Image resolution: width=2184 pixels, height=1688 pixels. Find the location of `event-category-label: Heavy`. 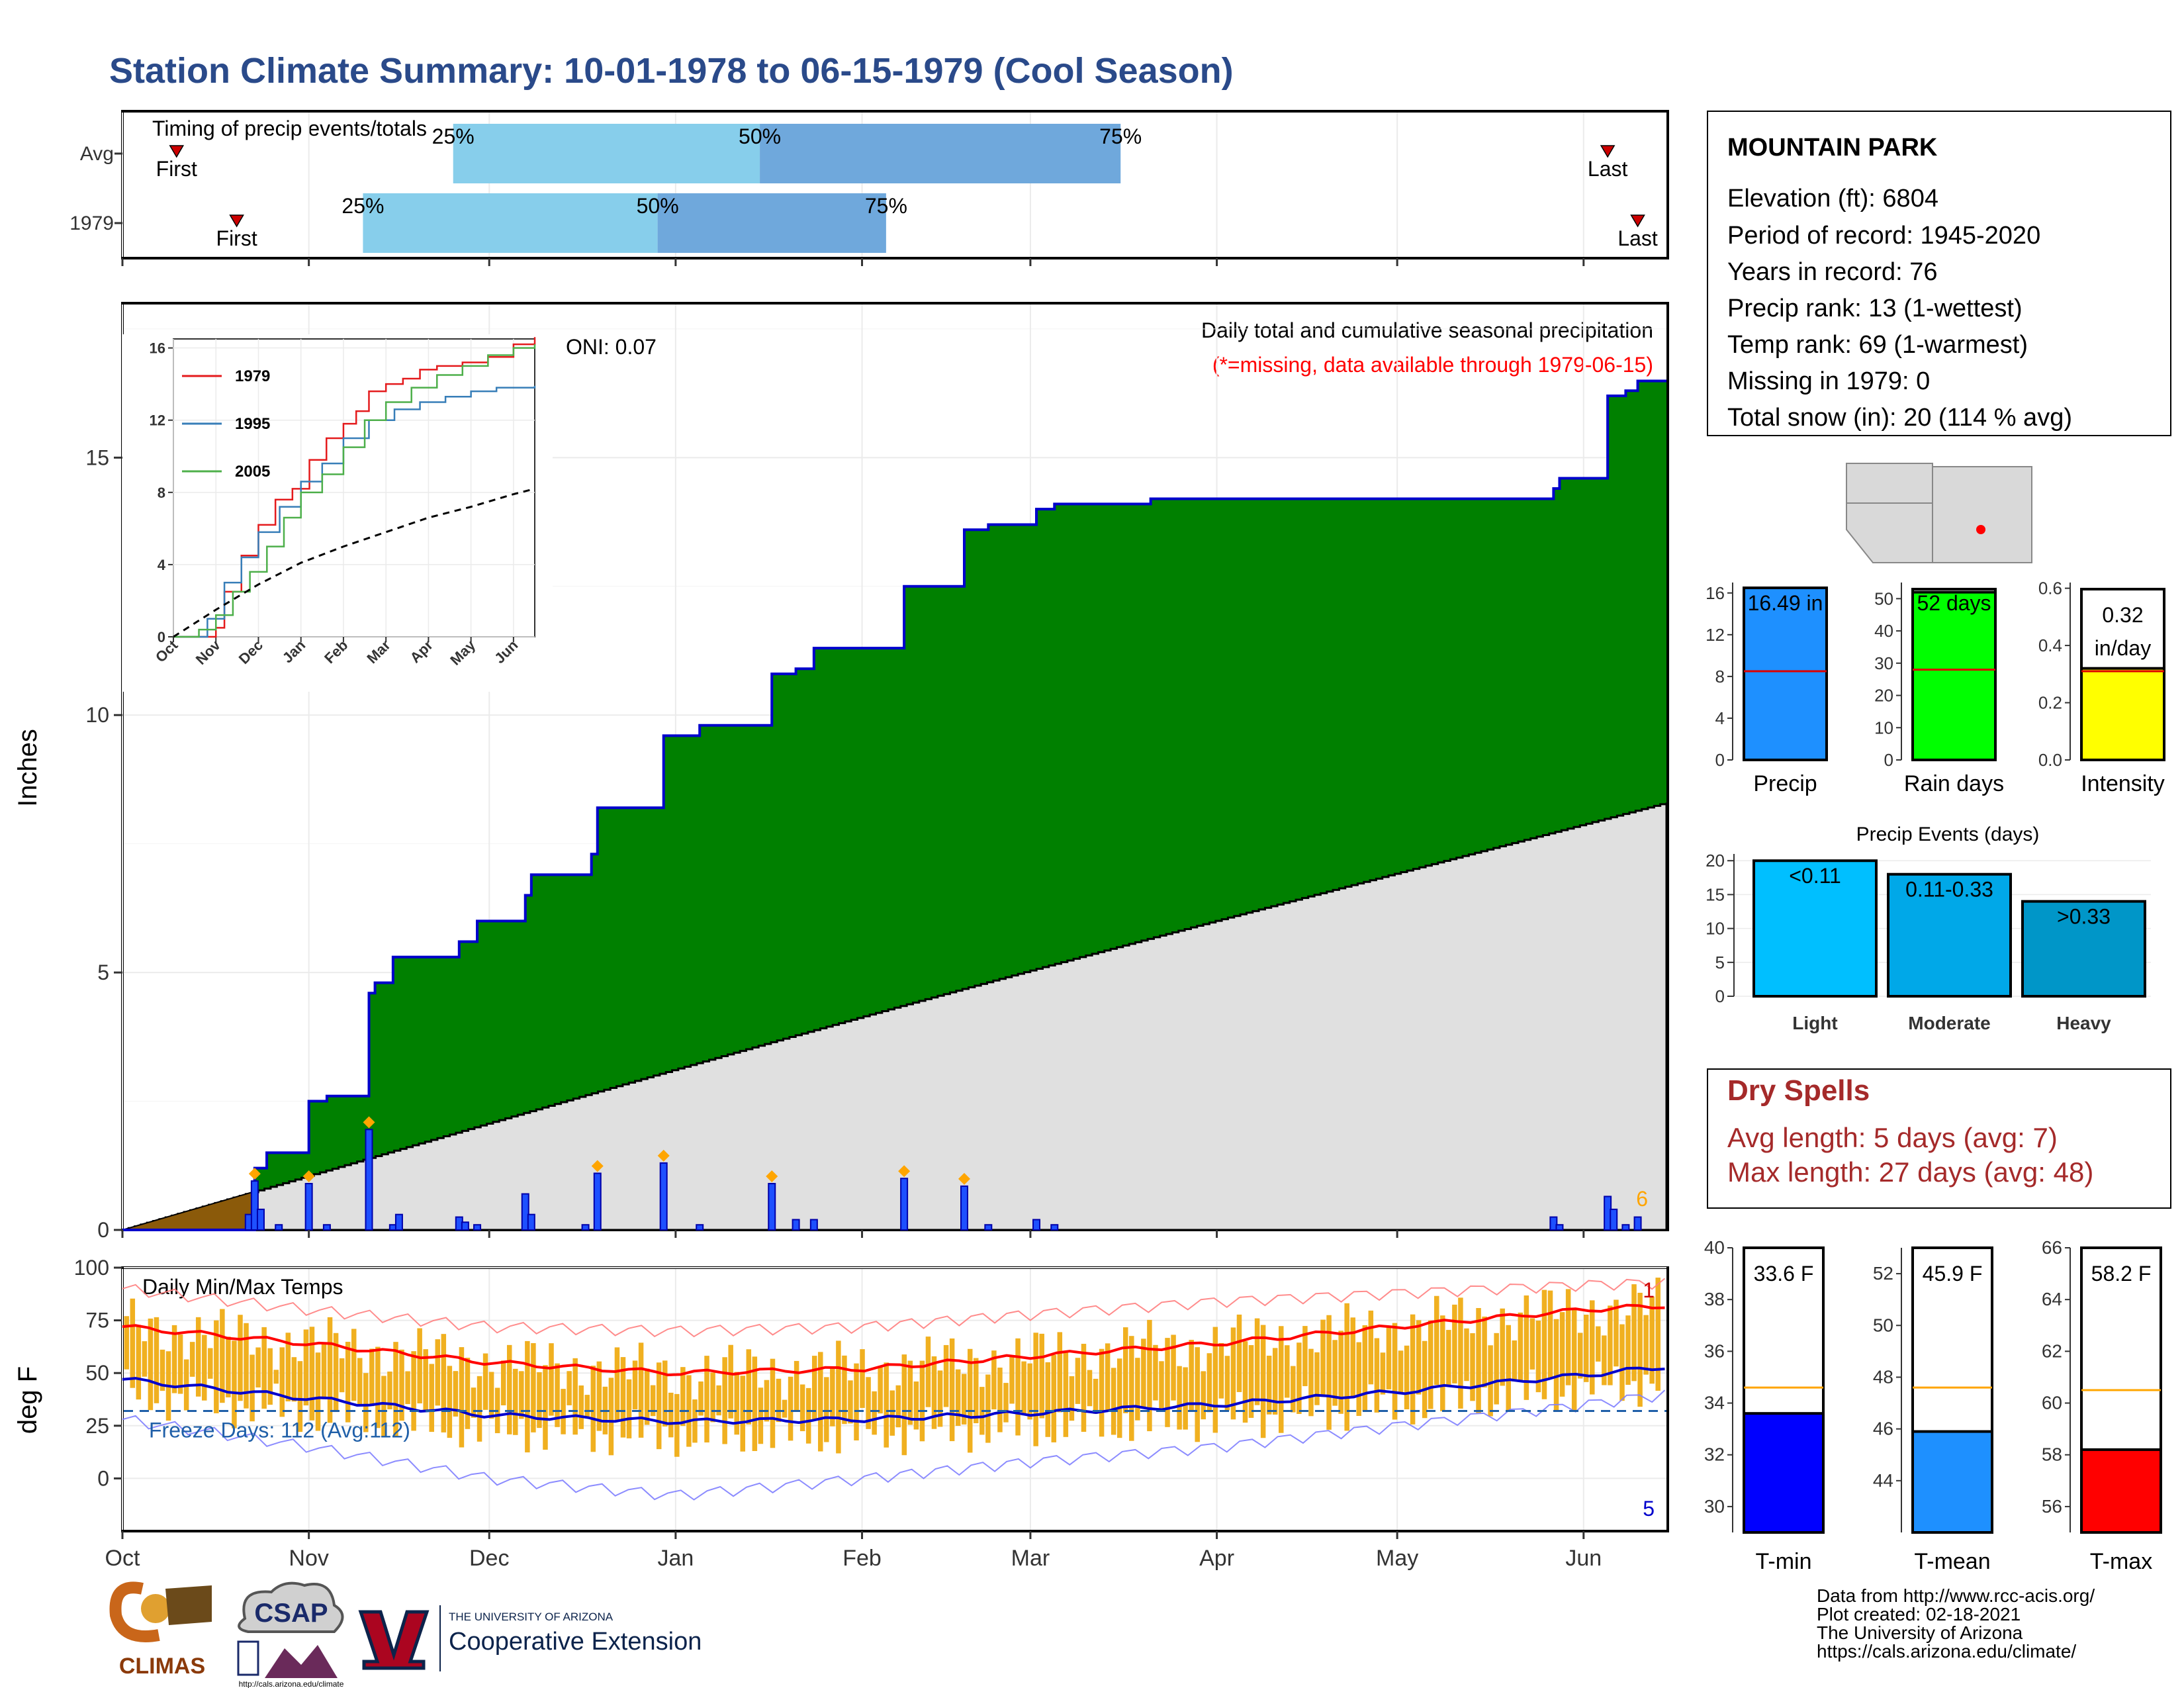

event-category-label: Heavy is located at coordinates (2083, 1023).